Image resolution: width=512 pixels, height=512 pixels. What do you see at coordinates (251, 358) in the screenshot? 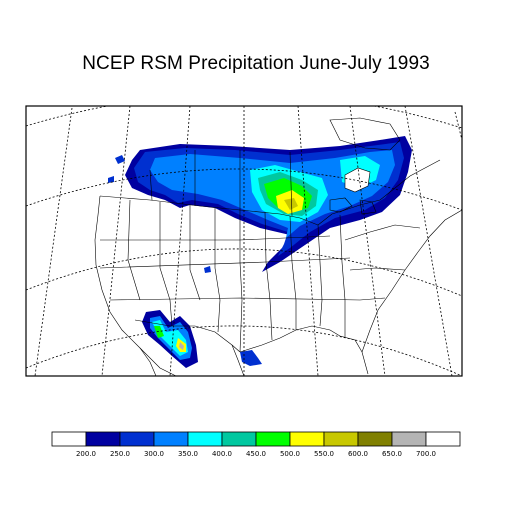
I see `precip-mexico-south` at bounding box center [251, 358].